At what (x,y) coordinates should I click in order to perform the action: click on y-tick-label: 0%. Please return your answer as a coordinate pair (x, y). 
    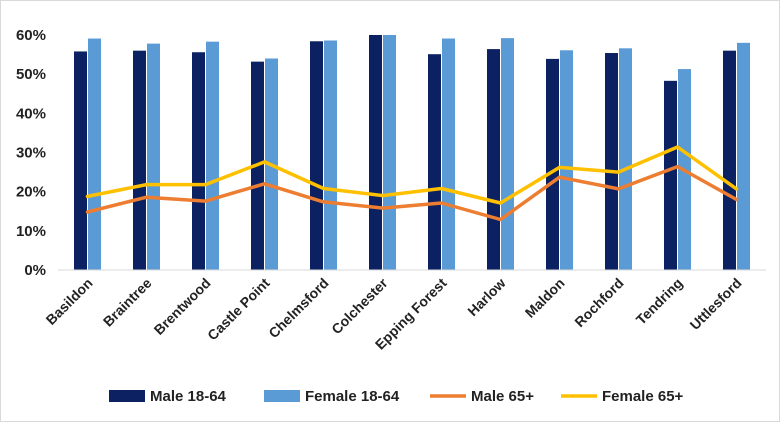
    Looking at the image, I should click on (35, 270).